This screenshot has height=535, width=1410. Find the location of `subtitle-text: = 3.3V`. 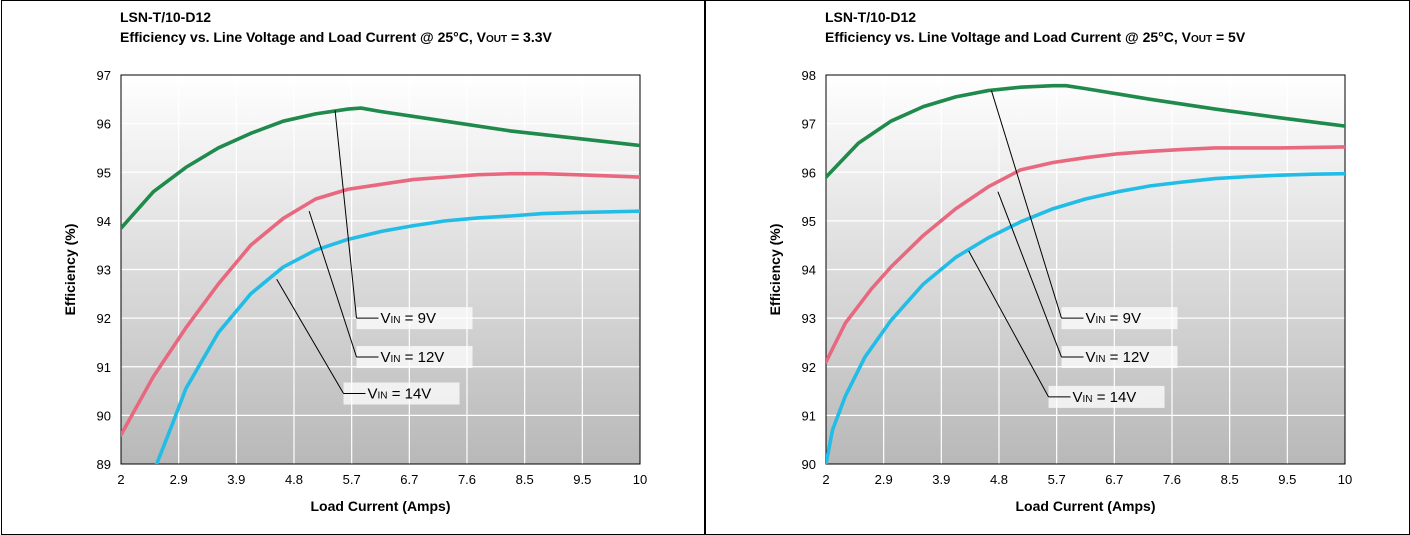

subtitle-text: = 3.3V is located at coordinates (529, 37).